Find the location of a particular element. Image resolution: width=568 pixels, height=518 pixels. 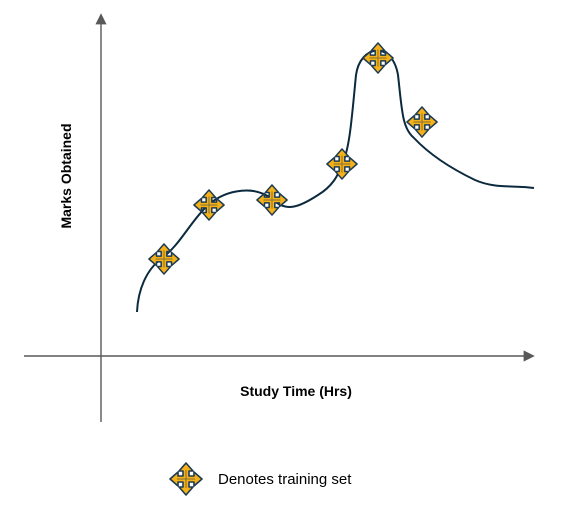

legend: Denotes training set is located at coordinates (260, 479).